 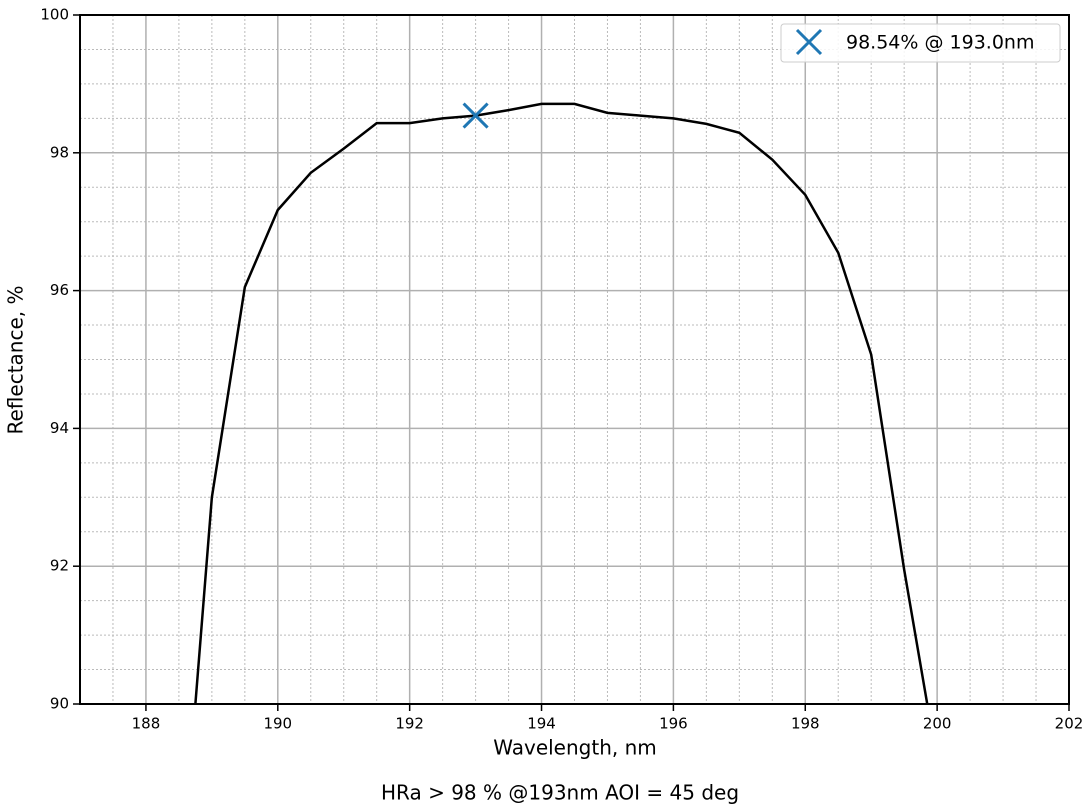 What do you see at coordinates (560, 793) in the screenshot?
I see `subtitle: HRa > 98 % @193nm AOI = 45 deg` at bounding box center [560, 793].